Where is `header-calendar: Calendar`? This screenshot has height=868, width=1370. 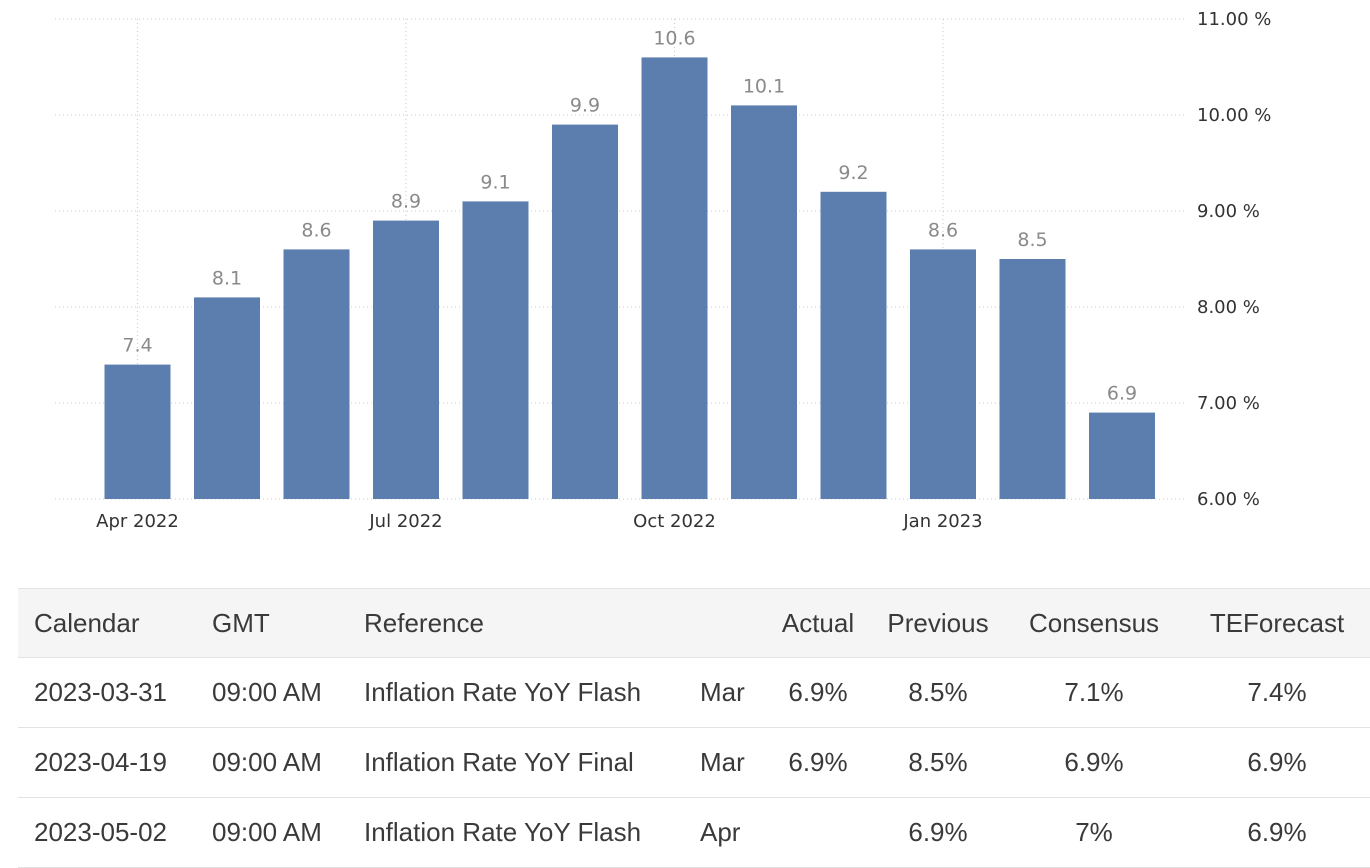 header-calendar: Calendar is located at coordinates (107, 623).